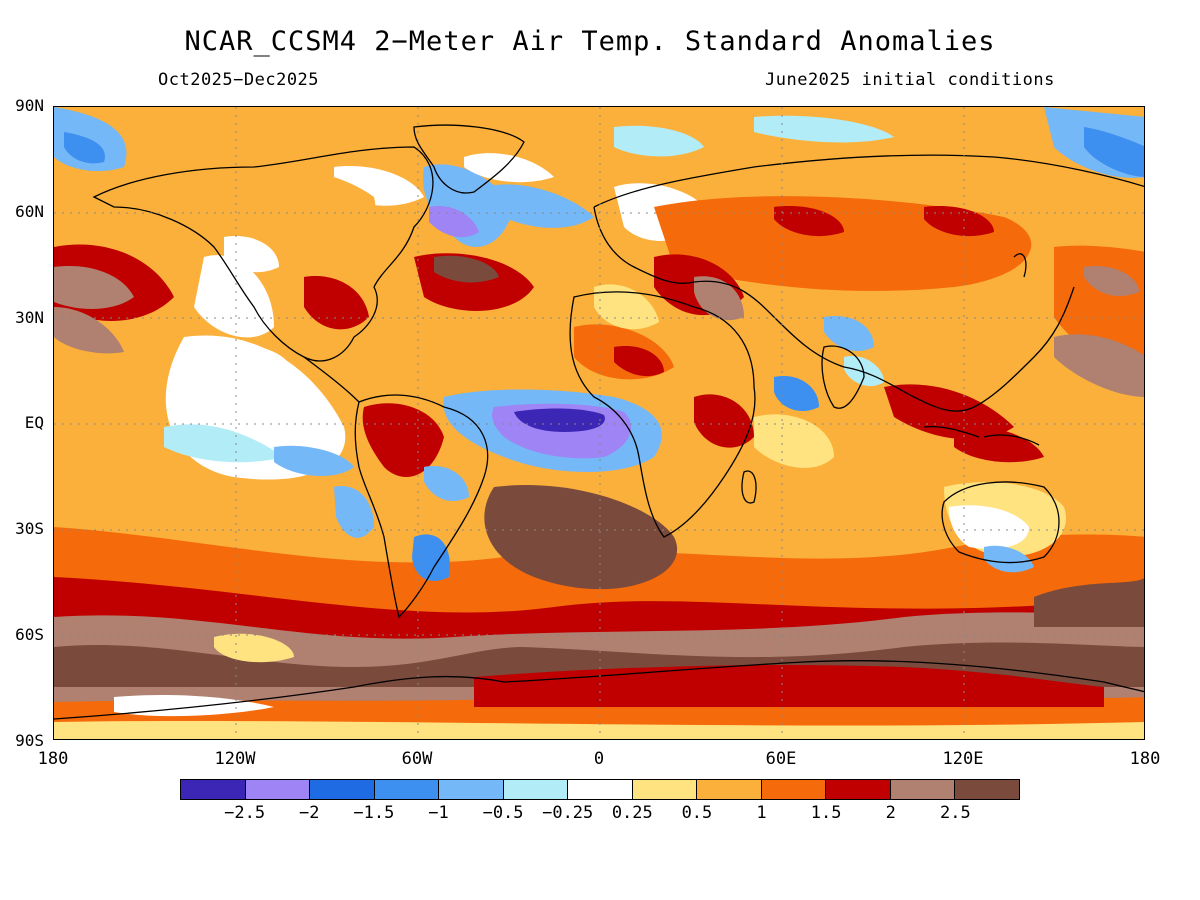 The width and height of the screenshot is (1200, 900). I want to click on initial-conditions: June2025 initial conditions, so click(910, 80).